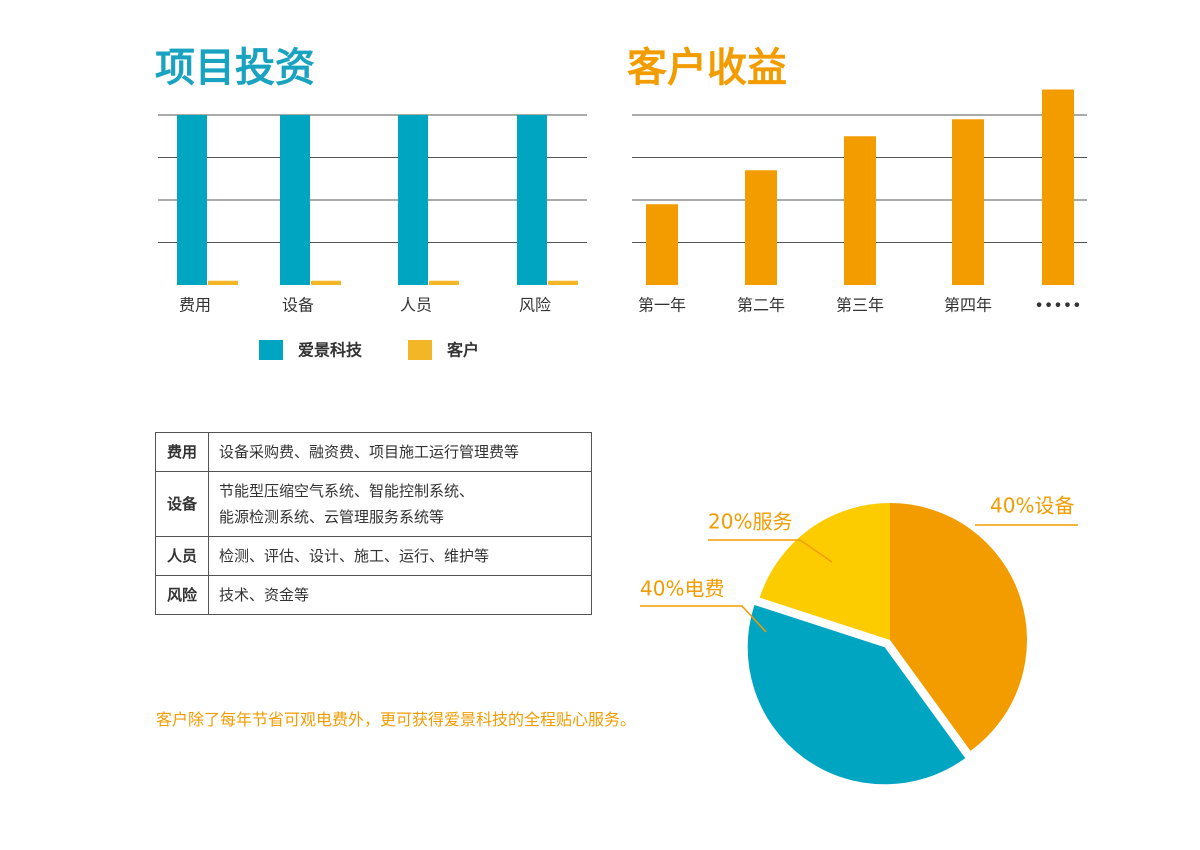  What do you see at coordinates (707, 68) in the screenshot?
I see `chart-title: 客户收益` at bounding box center [707, 68].